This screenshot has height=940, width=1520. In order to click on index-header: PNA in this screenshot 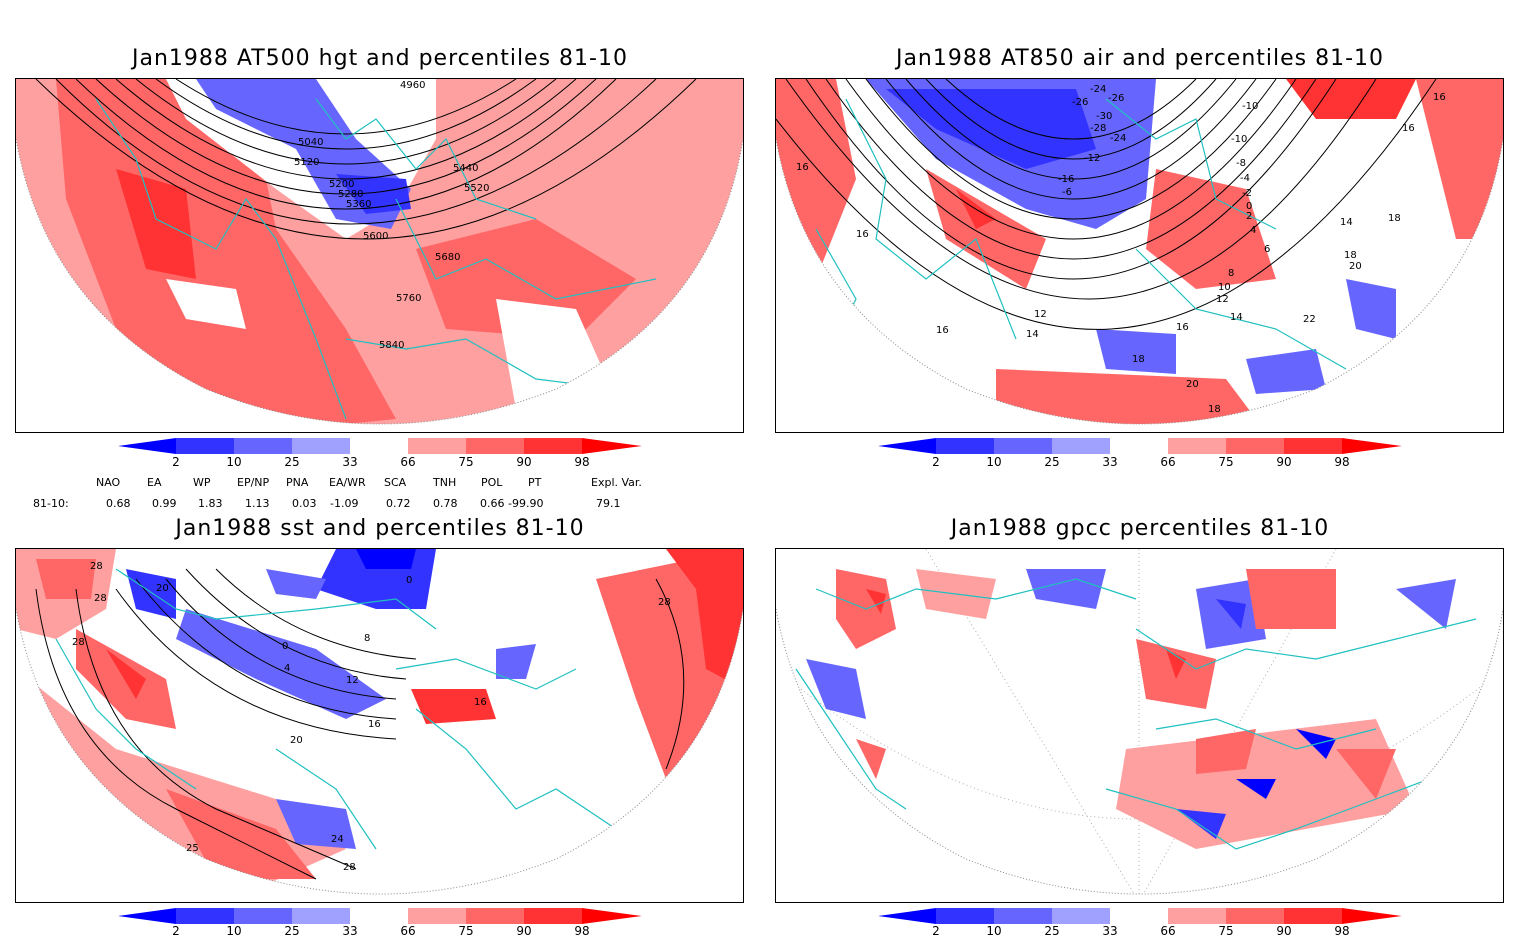, I will do `click(297, 482)`.